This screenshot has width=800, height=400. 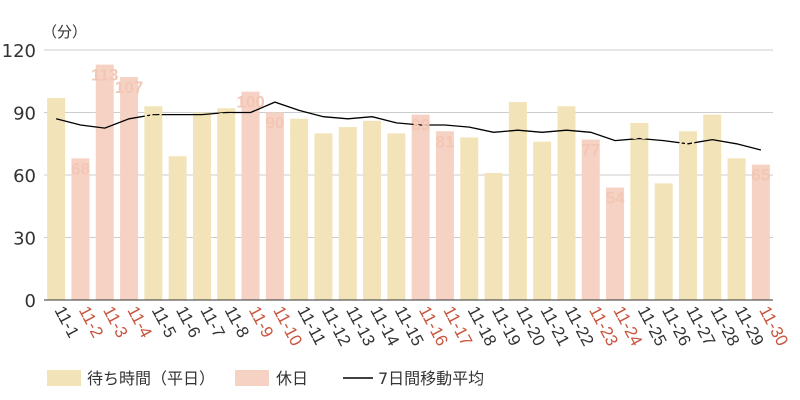 What do you see at coordinates (24, 176) in the screenshot?
I see `y-tick-label: 60` at bounding box center [24, 176].